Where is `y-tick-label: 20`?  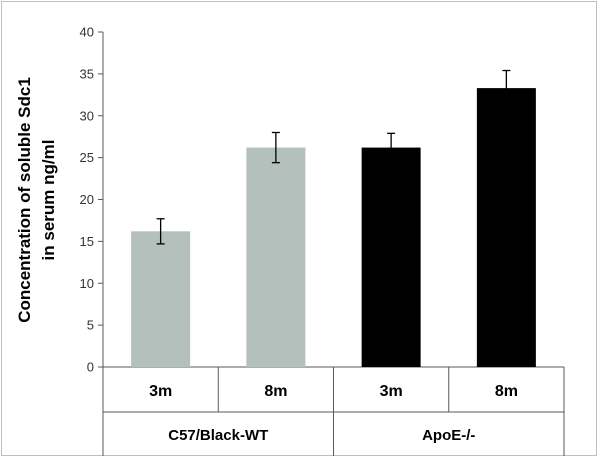
y-tick-label: 20 is located at coordinates (87, 199).